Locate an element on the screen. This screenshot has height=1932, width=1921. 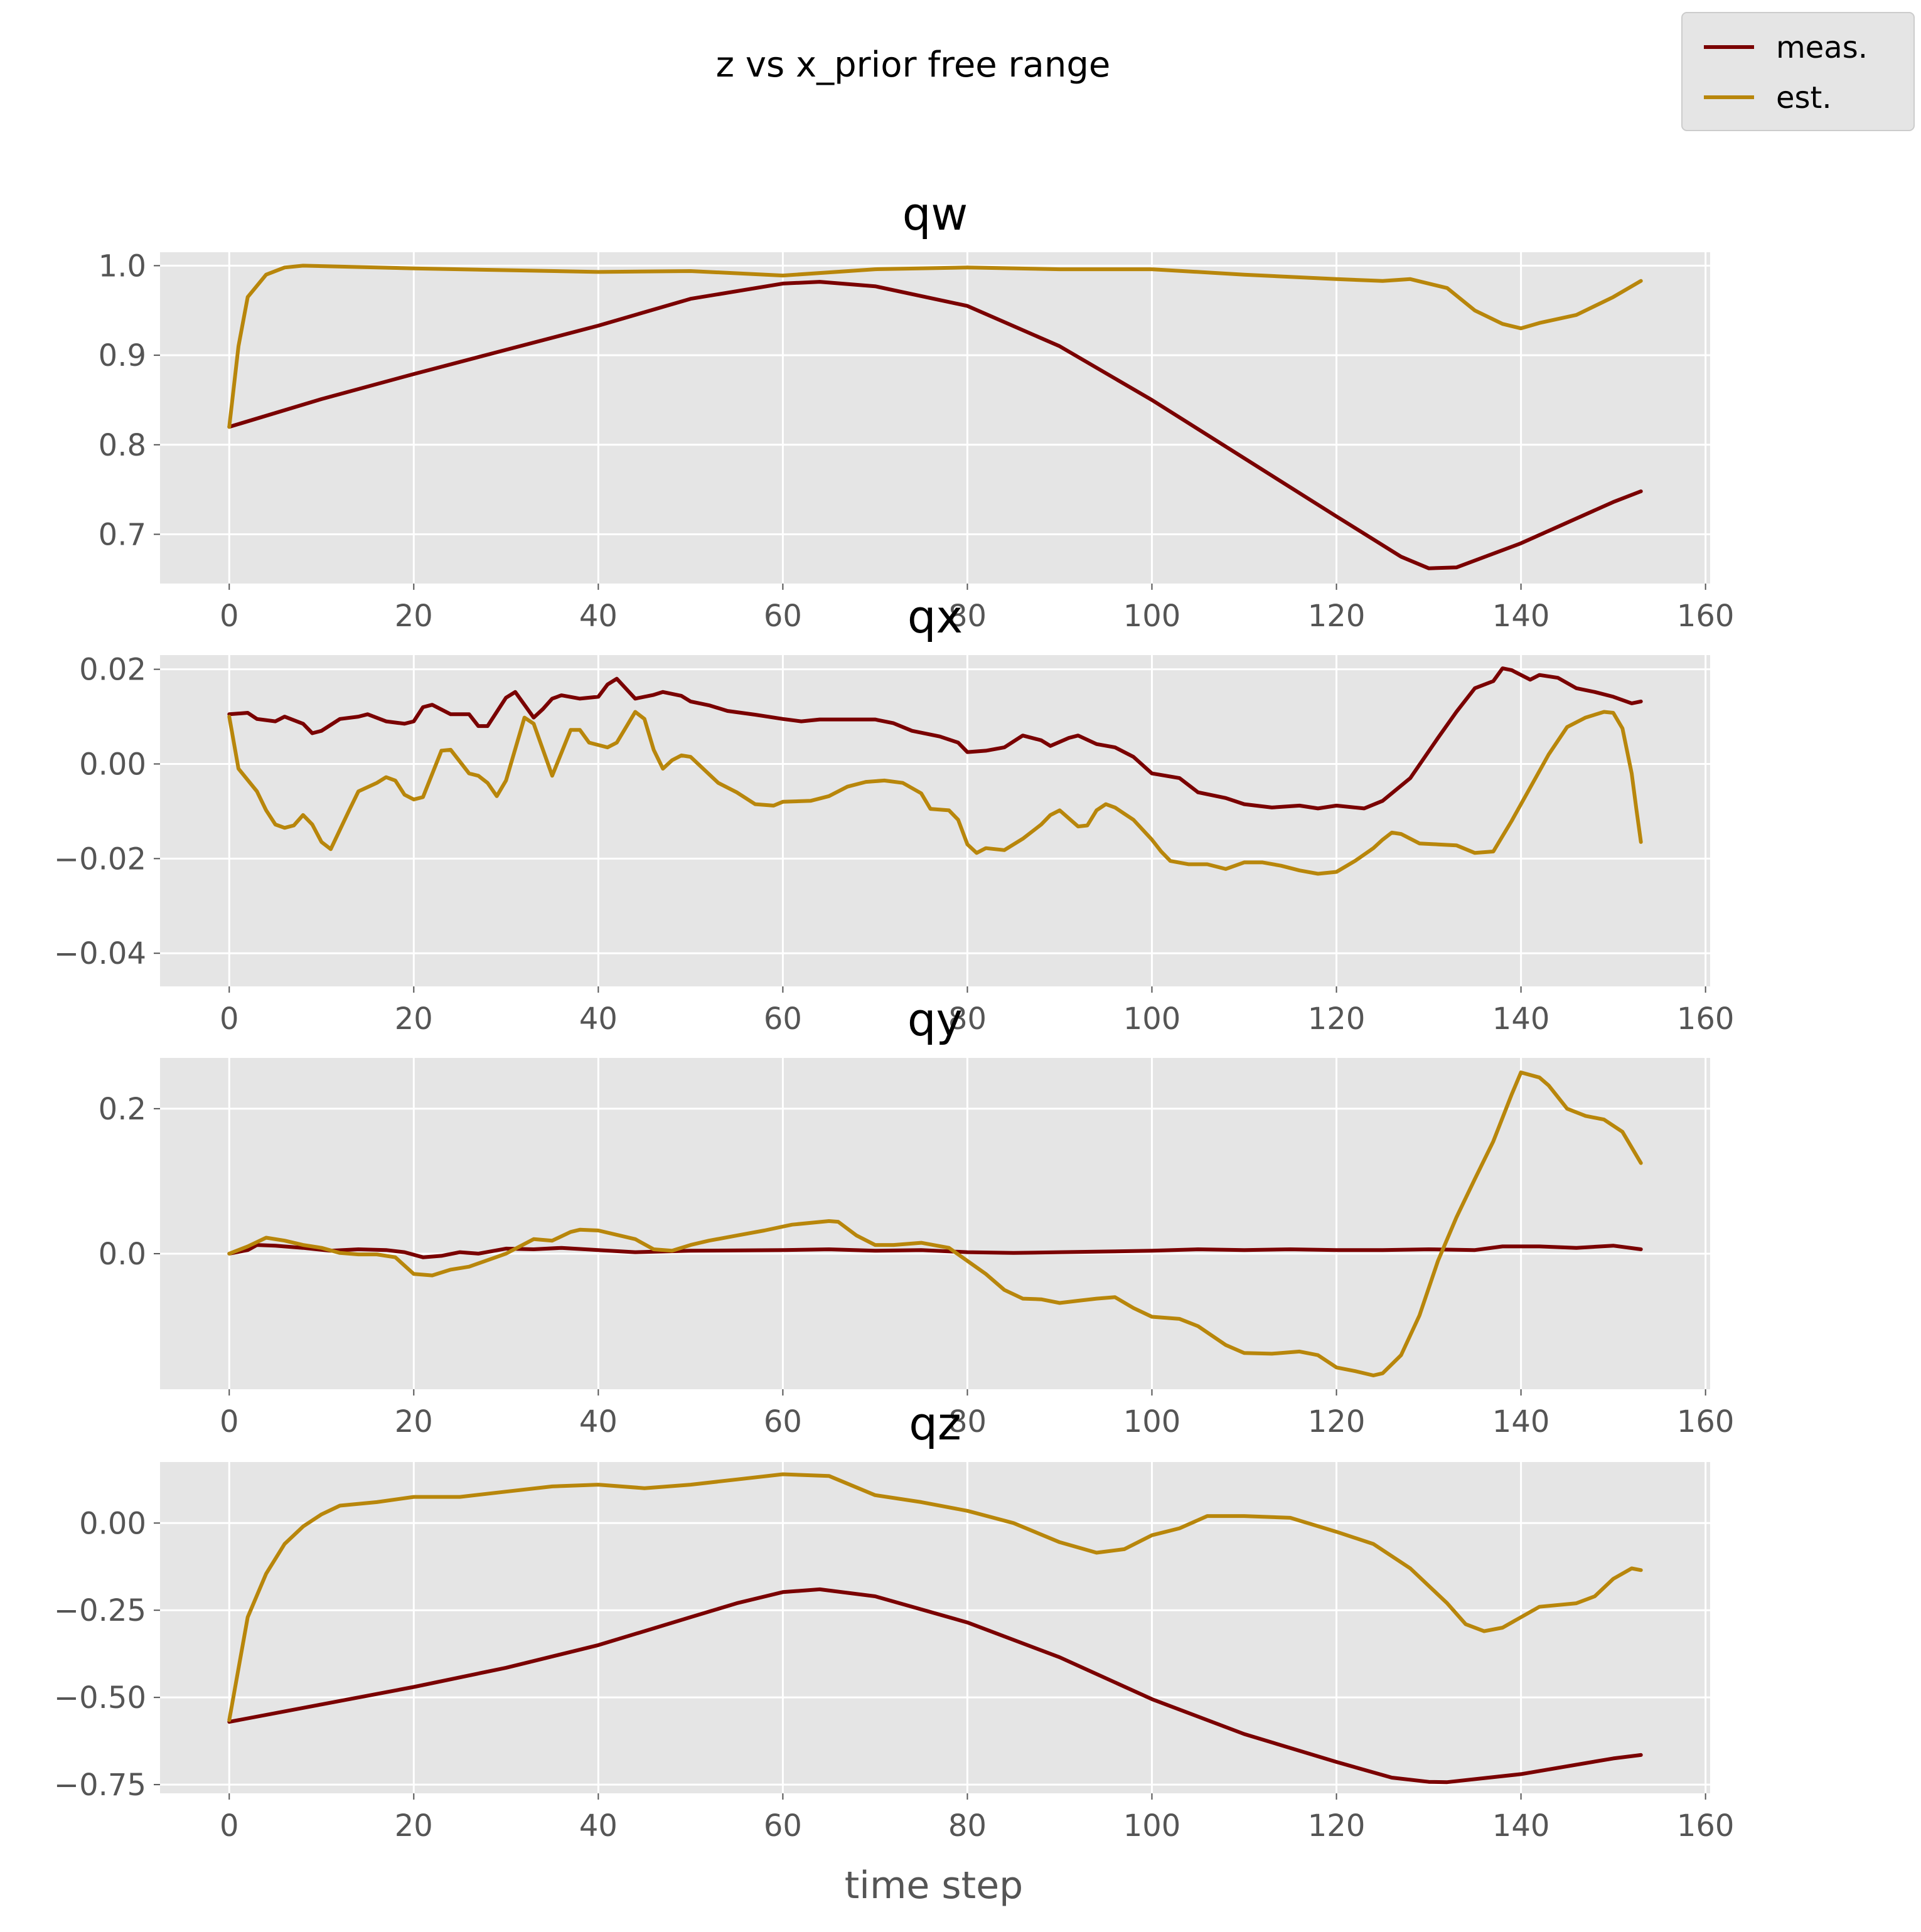
series-group-qw is located at coordinates (935, 417).